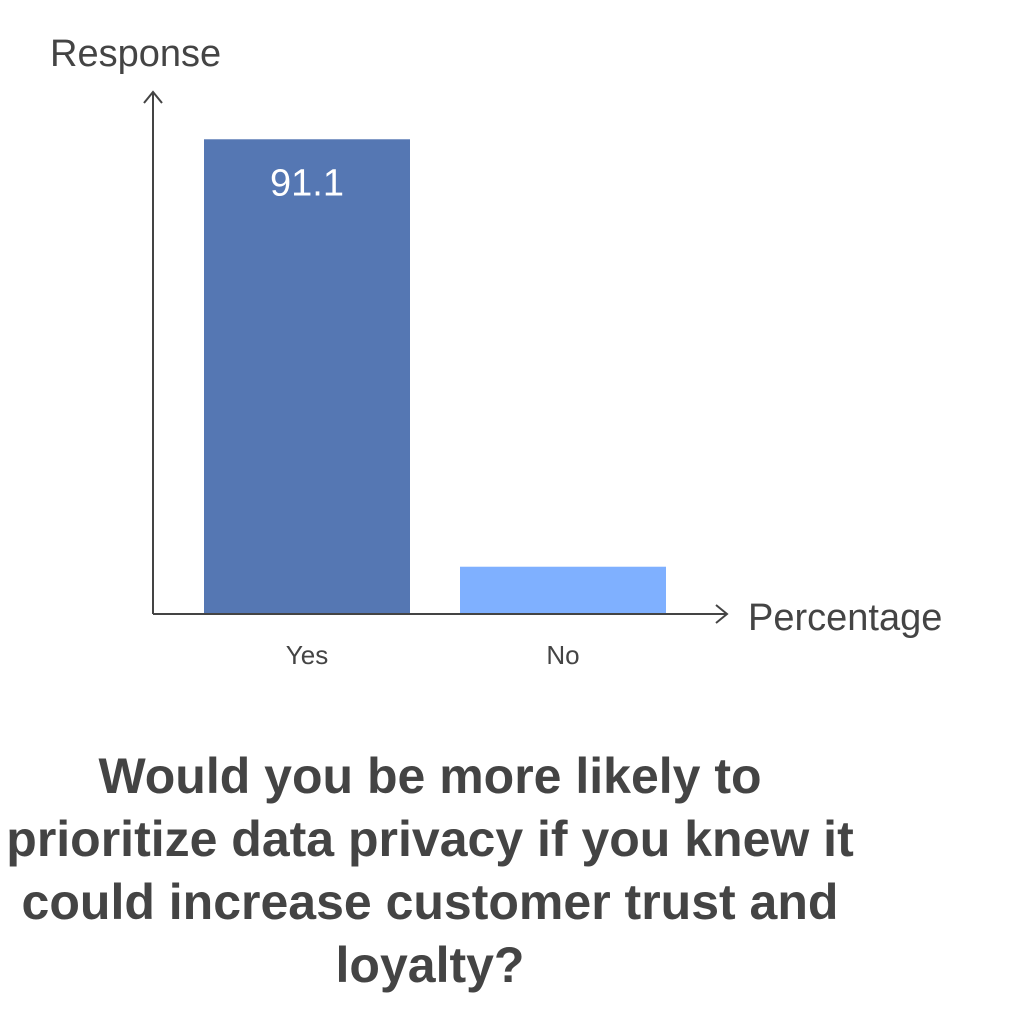 Image resolution: width=1024 pixels, height=1024 pixels. I want to click on y-axis-title: Response, so click(135, 54).